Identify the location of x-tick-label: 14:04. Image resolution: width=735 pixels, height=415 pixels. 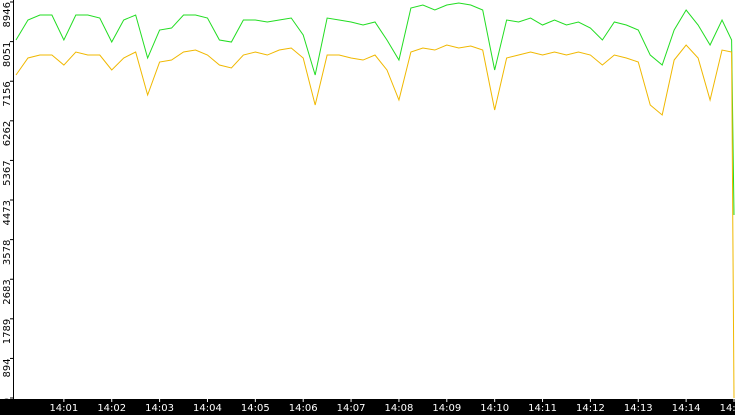
(207, 408).